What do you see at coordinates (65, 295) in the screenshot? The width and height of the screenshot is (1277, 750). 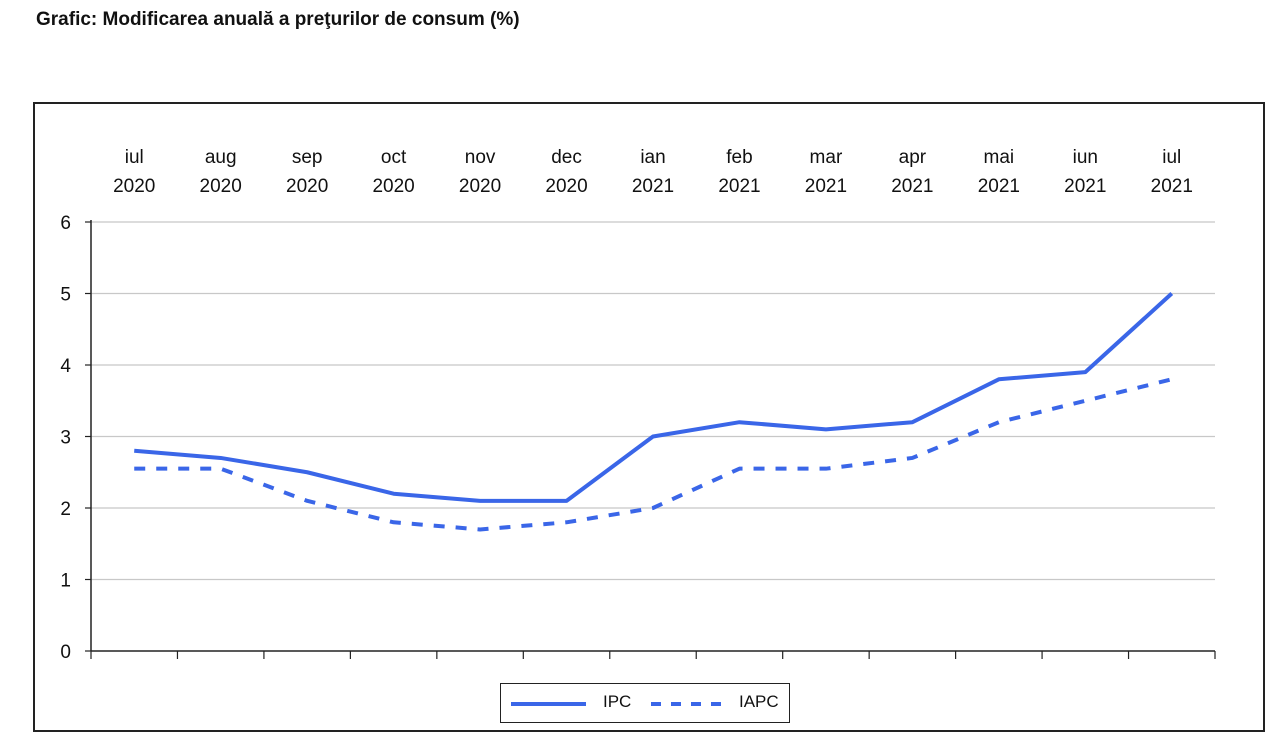 I see `y-tick-label: 5` at bounding box center [65, 295].